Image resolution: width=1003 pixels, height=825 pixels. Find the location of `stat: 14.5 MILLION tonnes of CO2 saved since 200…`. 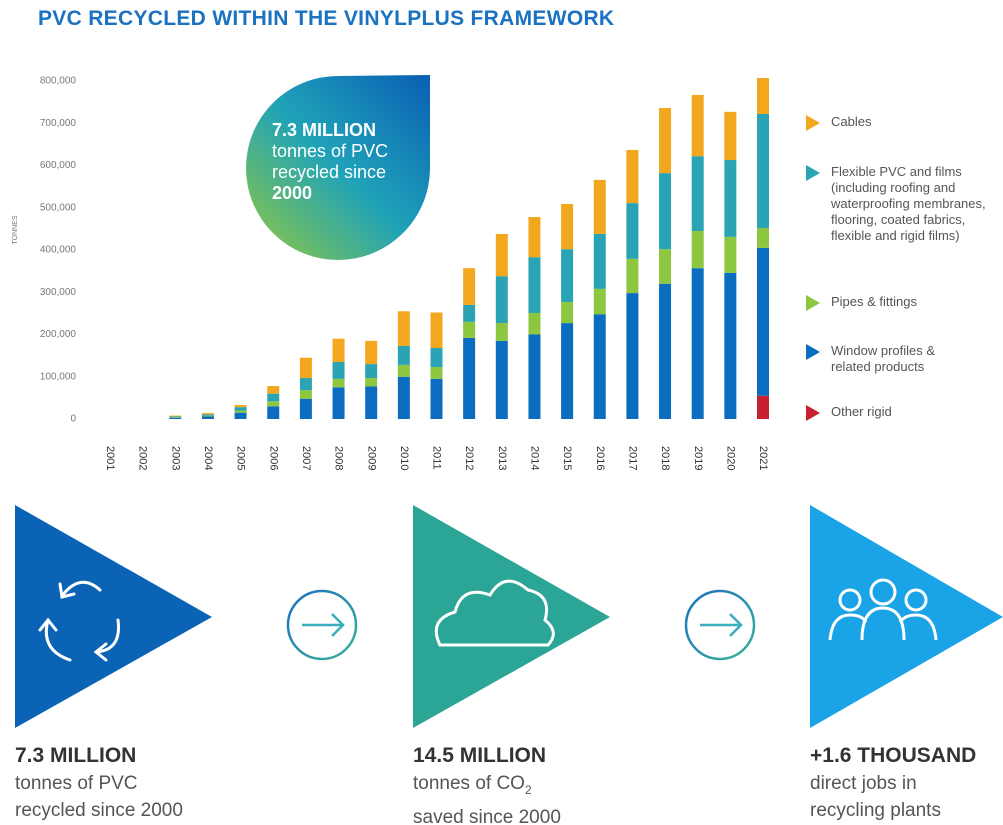

stat: 14.5 MILLION tonnes of CO2 saved since 200… is located at coordinates (487, 783).